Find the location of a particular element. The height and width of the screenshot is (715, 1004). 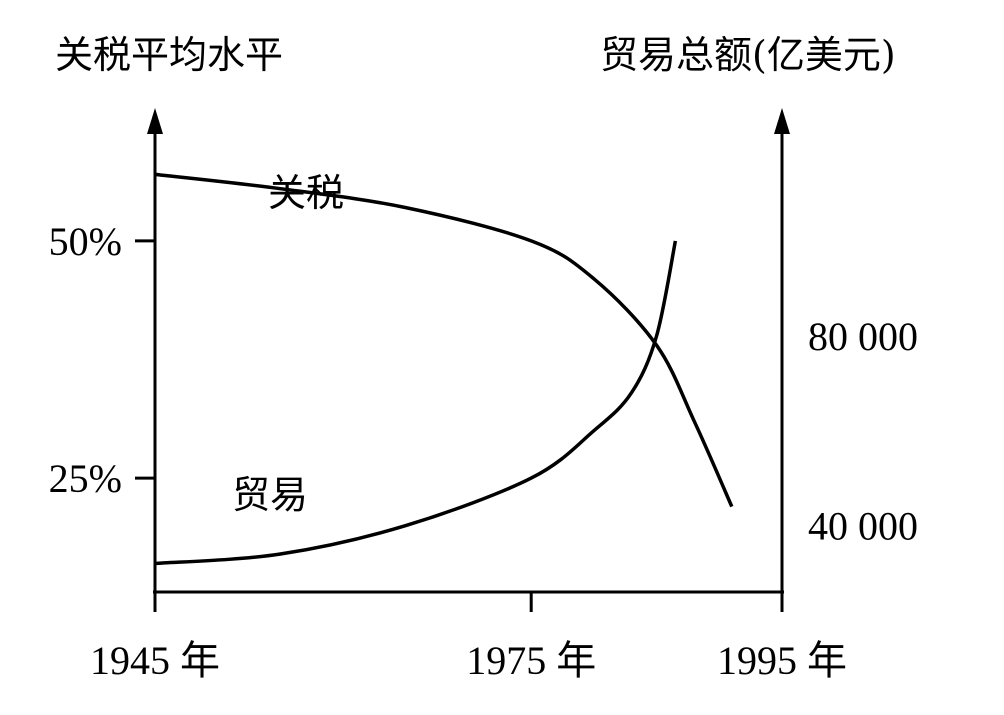

left-axis-title: 关税平均水平 is located at coordinates (169, 55).